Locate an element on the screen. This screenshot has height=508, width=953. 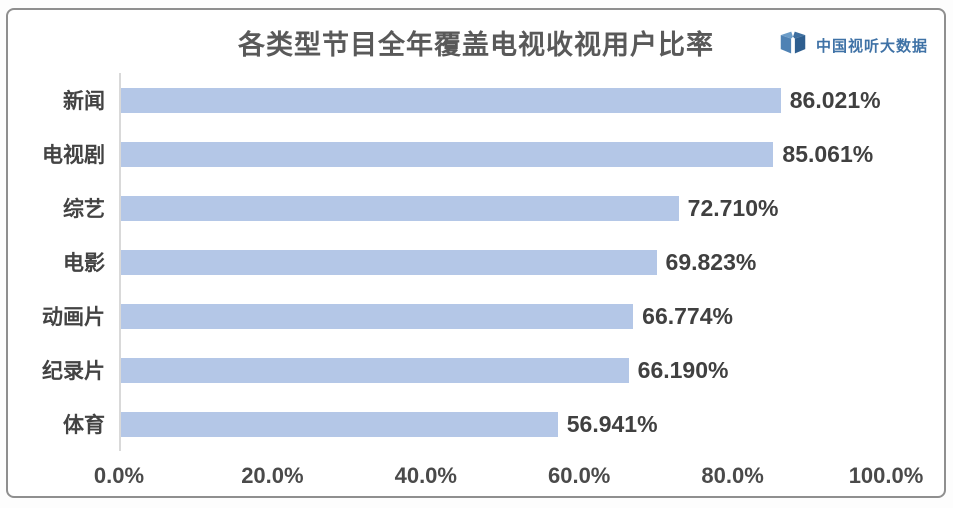
chart-header: 各类型节目全年覆盖电视收视用户比率 中国视听大数据 is located at coordinates (476, 45).